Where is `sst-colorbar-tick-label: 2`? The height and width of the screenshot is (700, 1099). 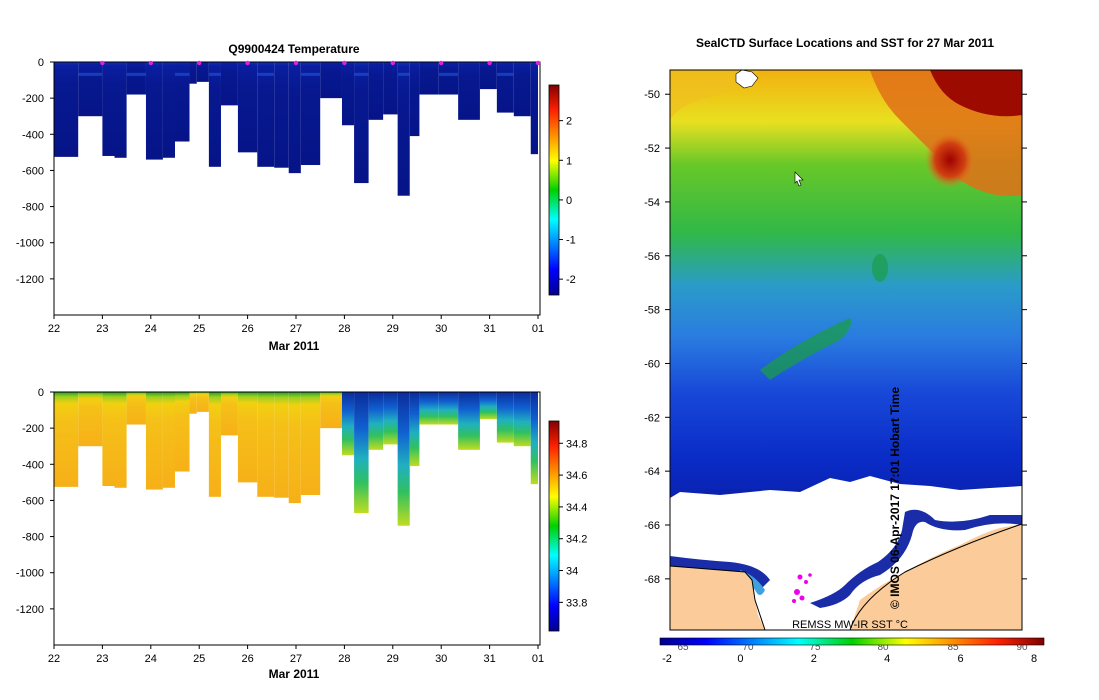
sst-colorbar-tick-label: 2 is located at coordinates (814, 659).